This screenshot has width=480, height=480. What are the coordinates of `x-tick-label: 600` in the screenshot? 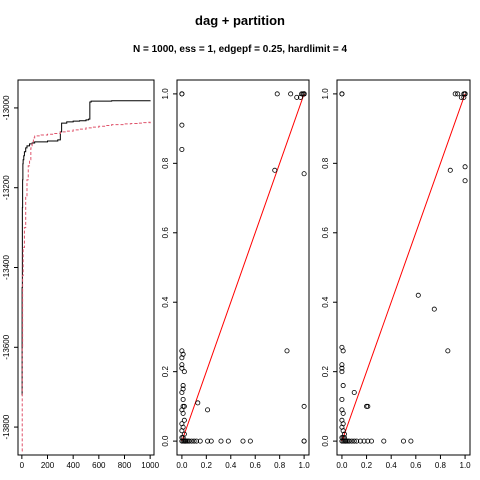 It's located at (99, 465).